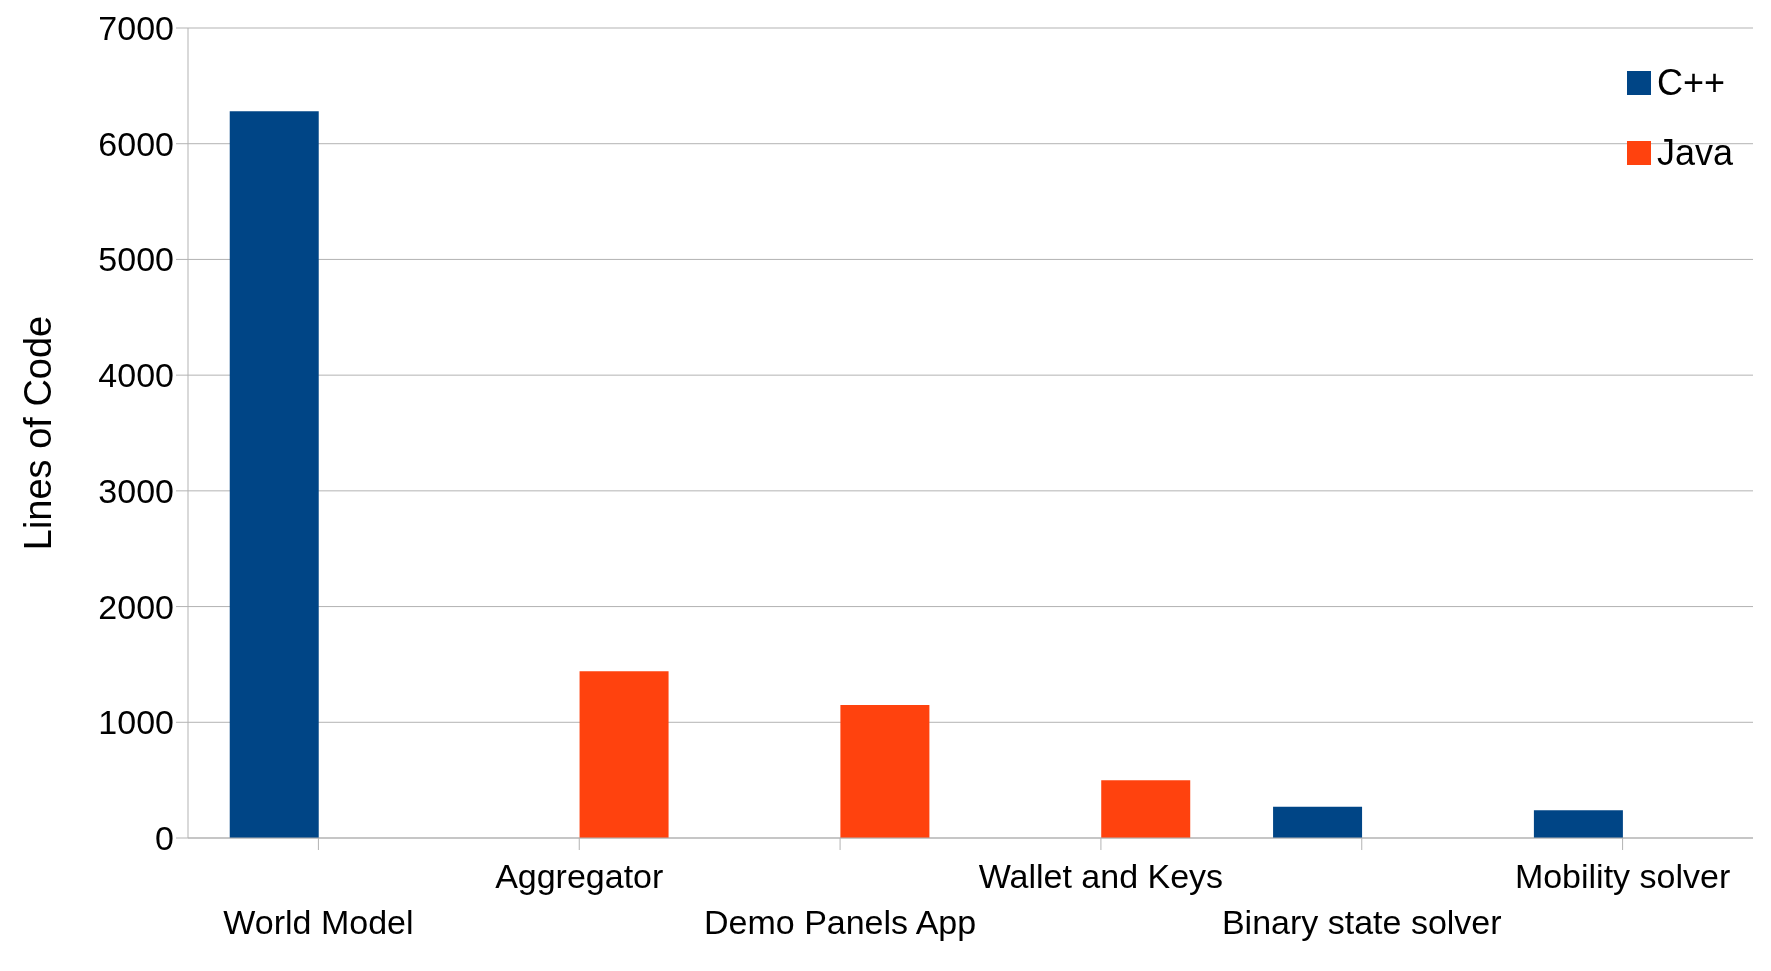 This screenshot has width=1771, height=971. Describe the element at coordinates (136, 375) in the screenshot. I see `y-tick-label: 4000` at that location.